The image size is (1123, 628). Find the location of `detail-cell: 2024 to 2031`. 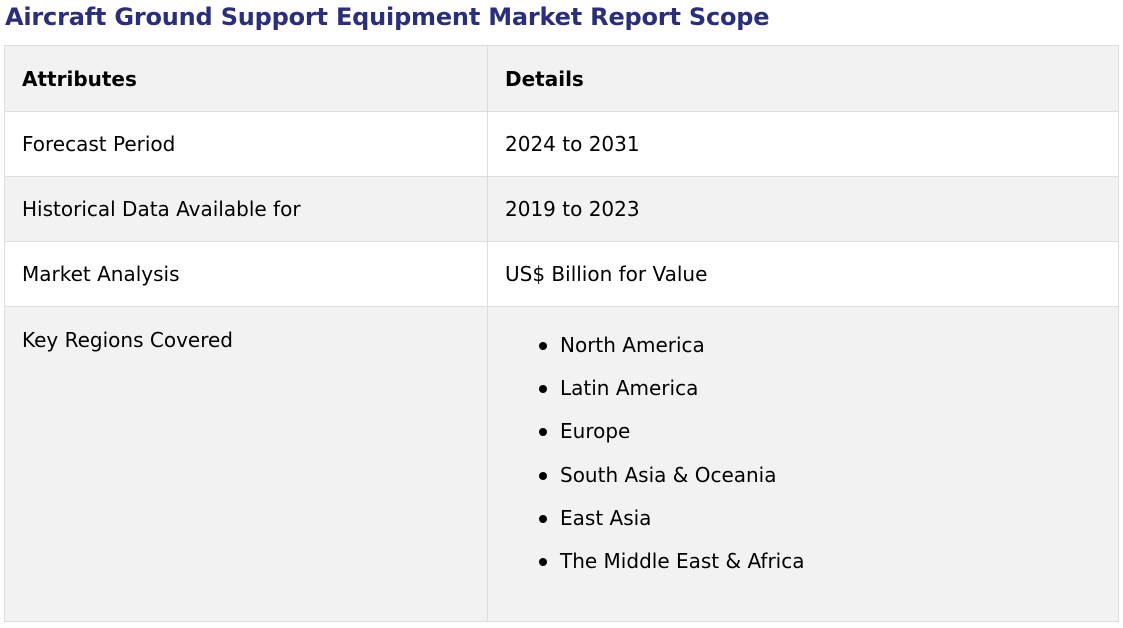

detail-cell: 2024 to 2031 is located at coordinates (803, 144).